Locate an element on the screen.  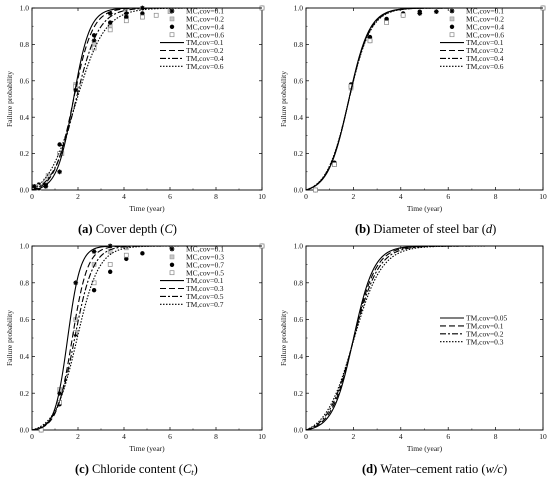
caption-text: Diameter of steel bar ( is located at coordinates (428, 229).